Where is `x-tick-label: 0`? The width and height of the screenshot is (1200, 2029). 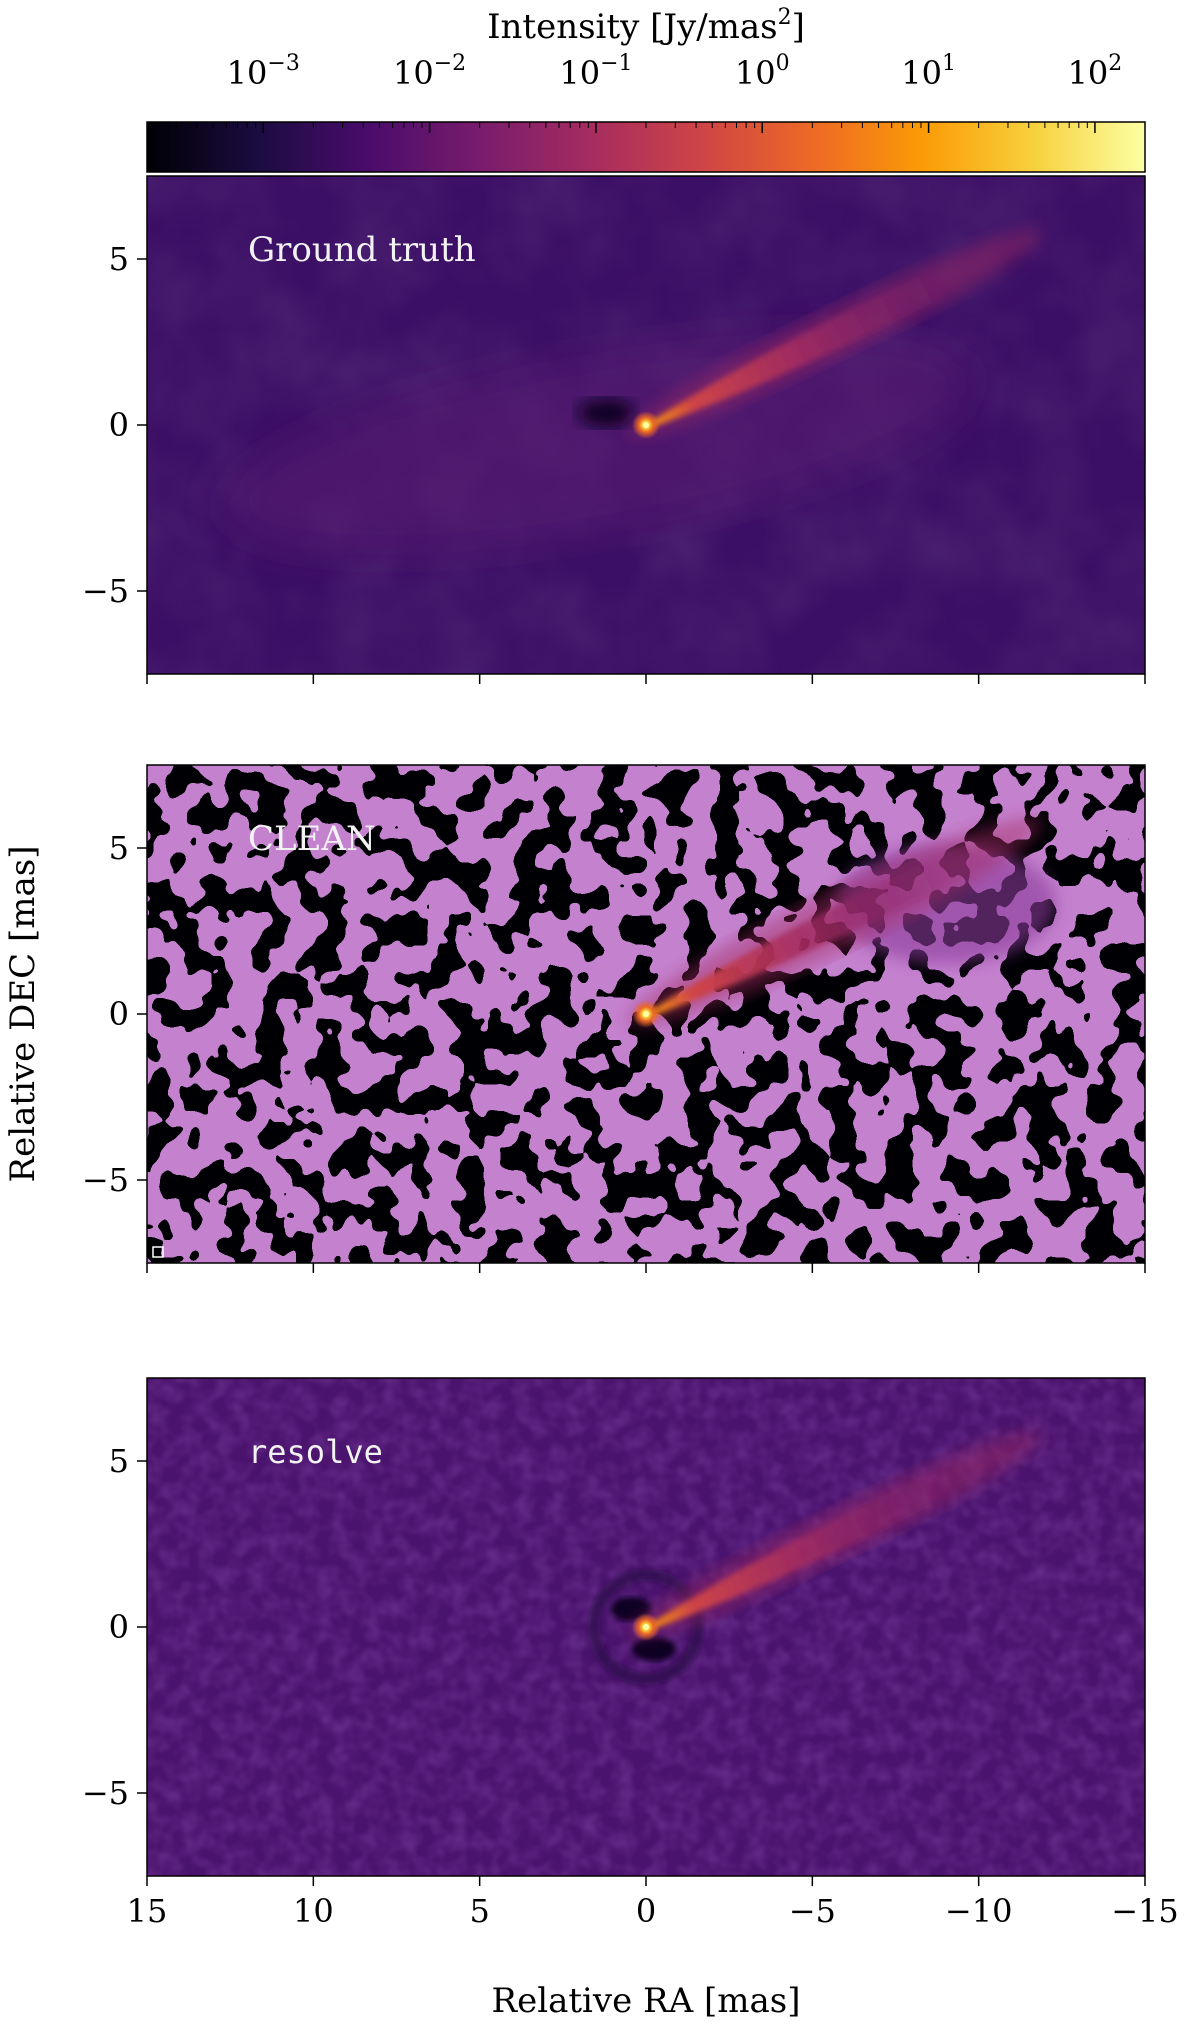
x-tick-label: 0 is located at coordinates (646, 1911).